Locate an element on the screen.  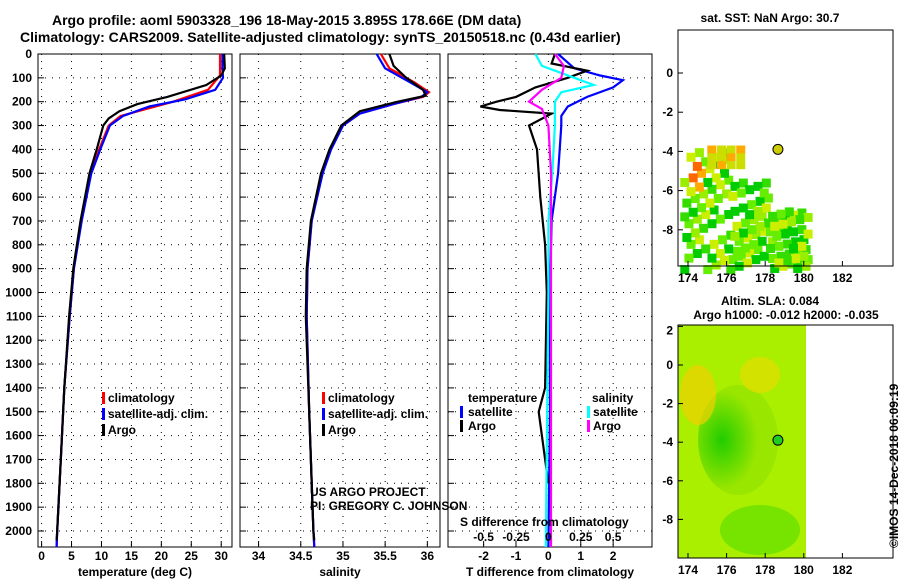
lat-tick-label: -8 is located at coordinates (667, 519).